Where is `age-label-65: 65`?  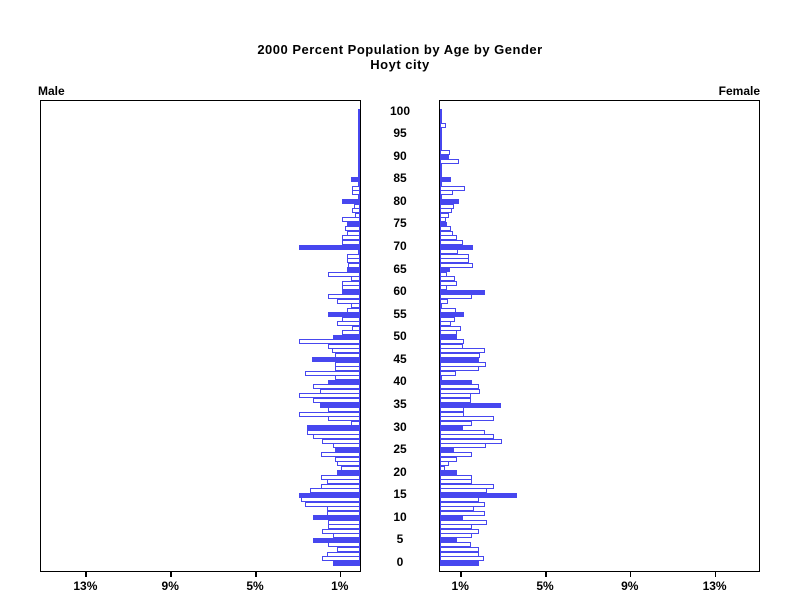
age-label-65: 65 is located at coordinates (400, 268).